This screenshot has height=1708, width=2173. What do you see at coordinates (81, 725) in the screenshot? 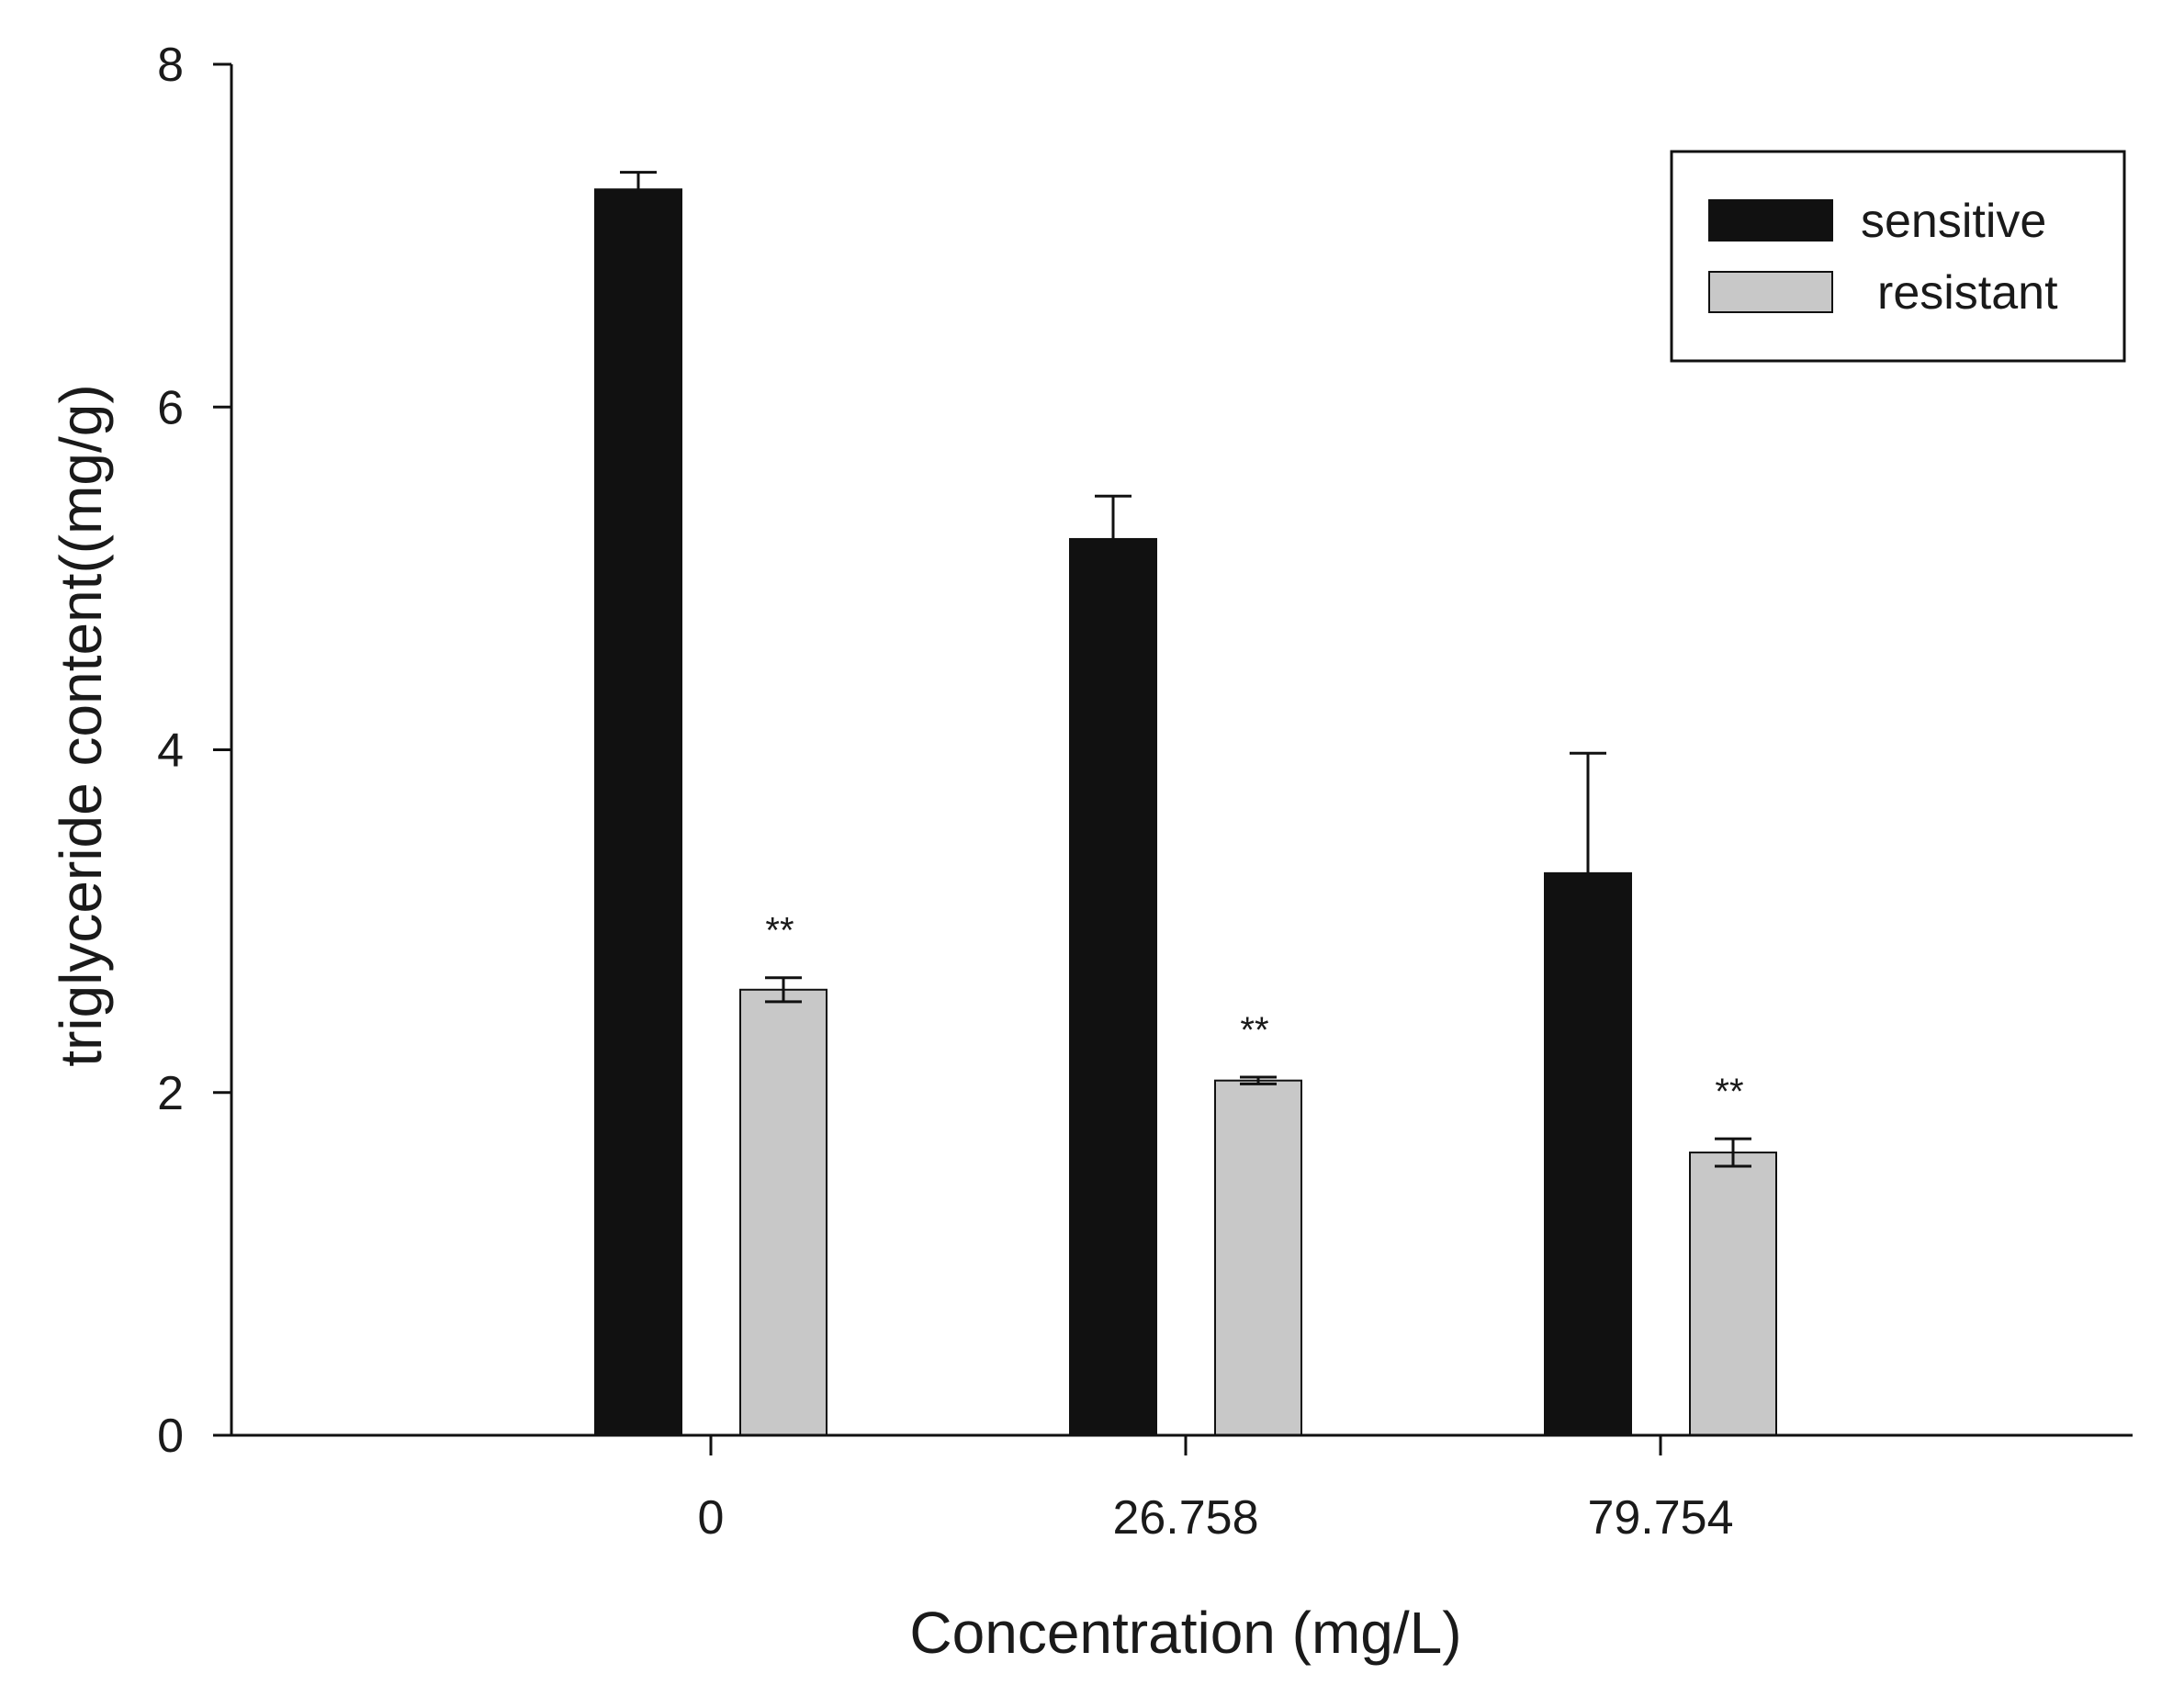
I see `y-axis-title: triglyceride content((mg/g)` at bounding box center [81, 725].